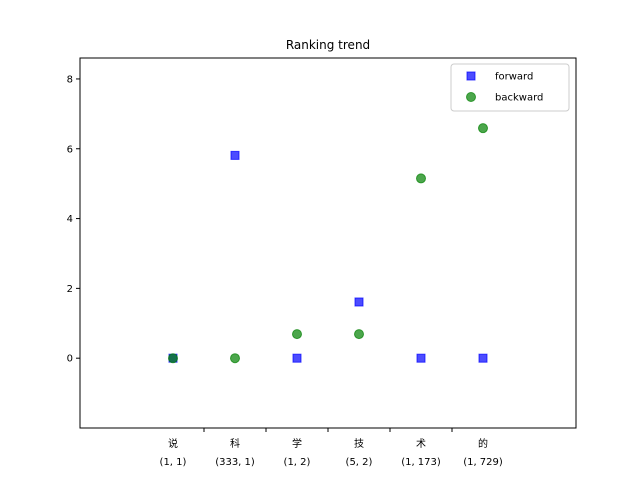 The width and height of the screenshot is (640, 480). What do you see at coordinates (173, 443) in the screenshot?
I see `x-tick-label-char: 说` at bounding box center [173, 443].